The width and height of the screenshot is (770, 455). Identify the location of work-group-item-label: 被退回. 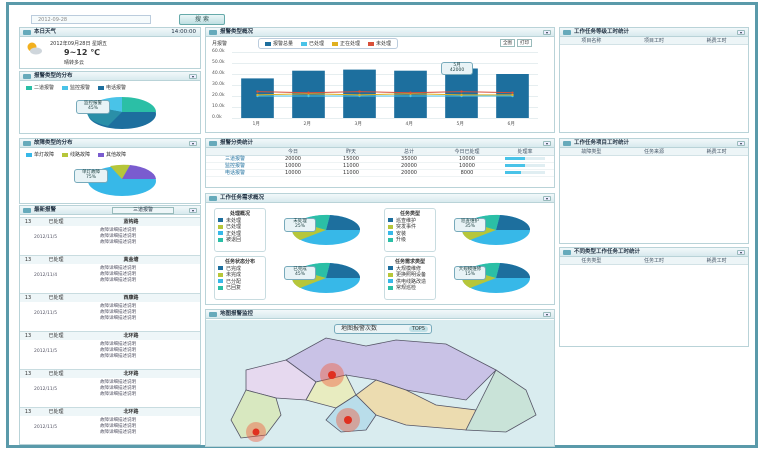
(234, 240).